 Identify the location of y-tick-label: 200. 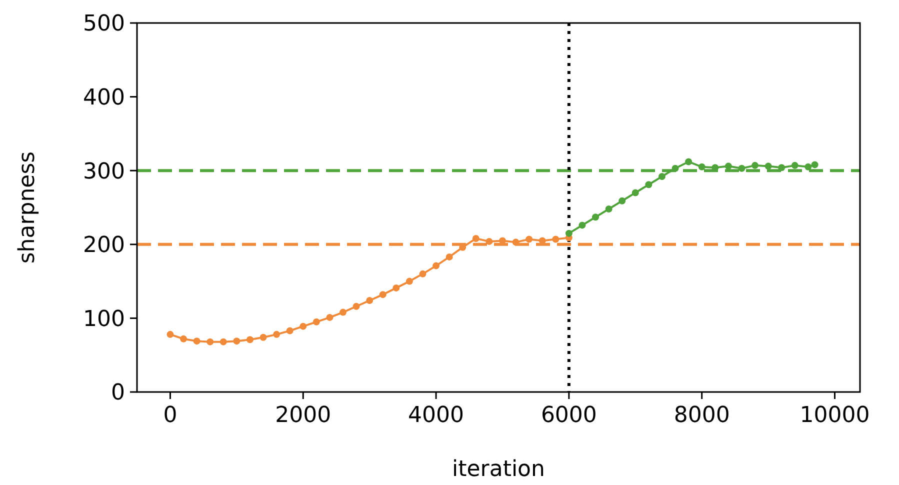
(104, 245).